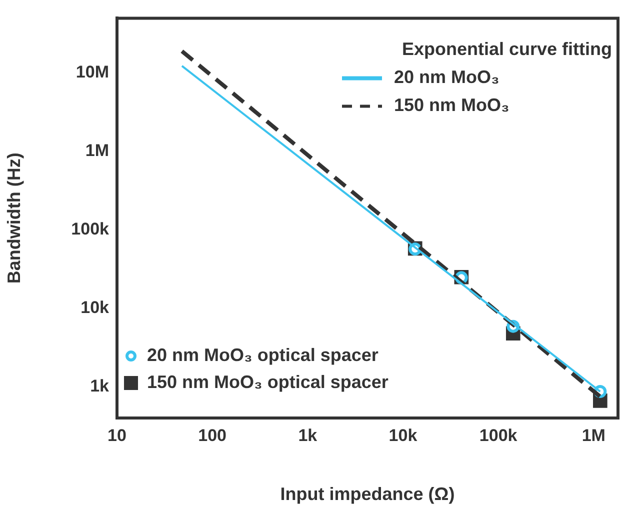 The height and width of the screenshot is (510, 629). I want to click on x-tick-label: 100k, so click(498, 435).